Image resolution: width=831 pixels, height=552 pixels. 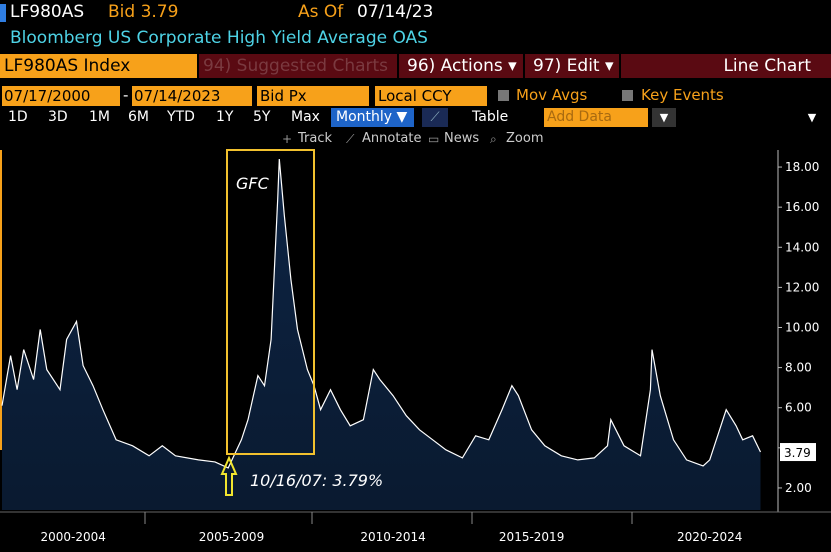 I want to click on tool-button: Track, so click(x=315, y=138).